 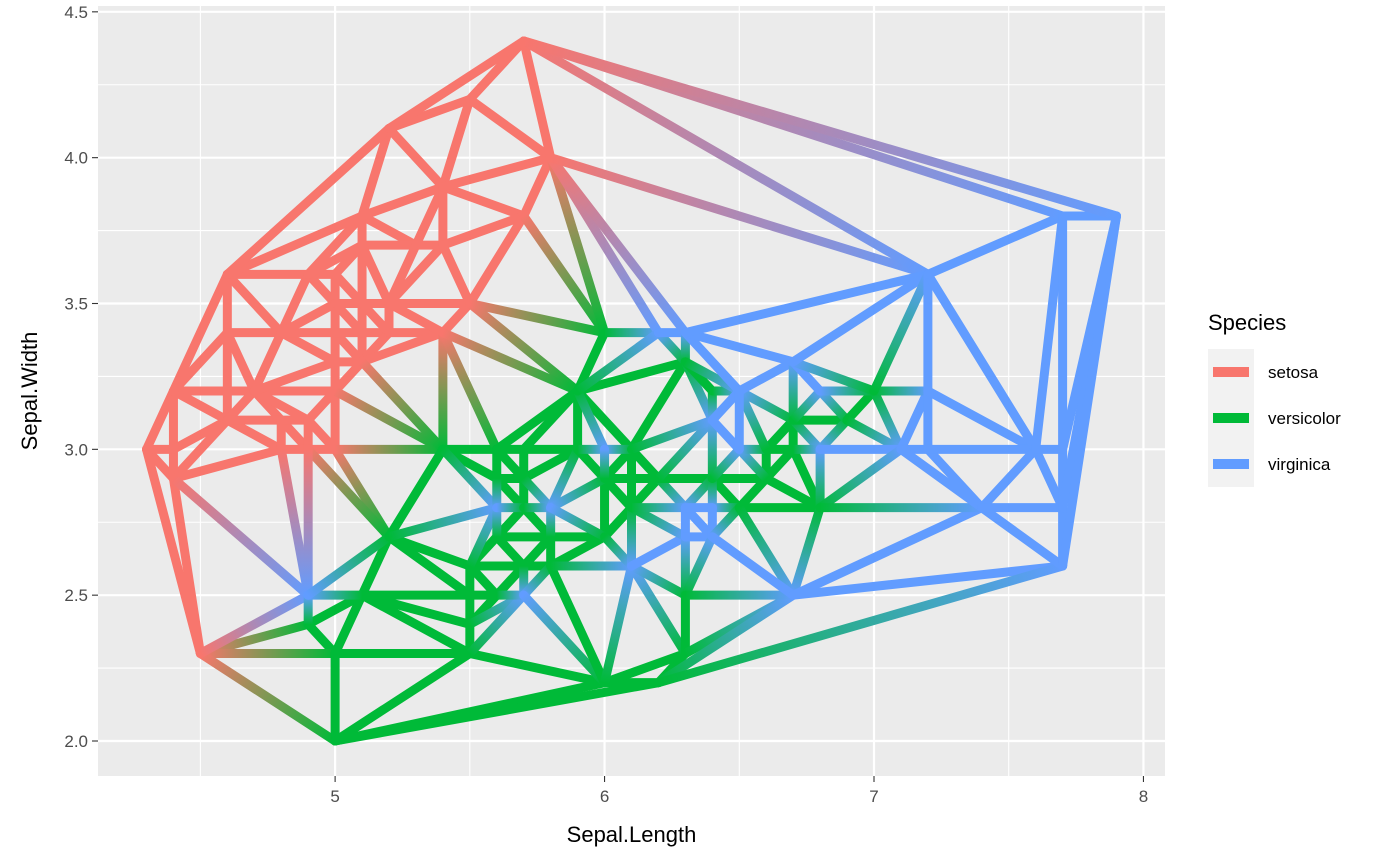 What do you see at coordinates (1263, 372) in the screenshot?
I see `legend-item-setosa: setosa` at bounding box center [1263, 372].